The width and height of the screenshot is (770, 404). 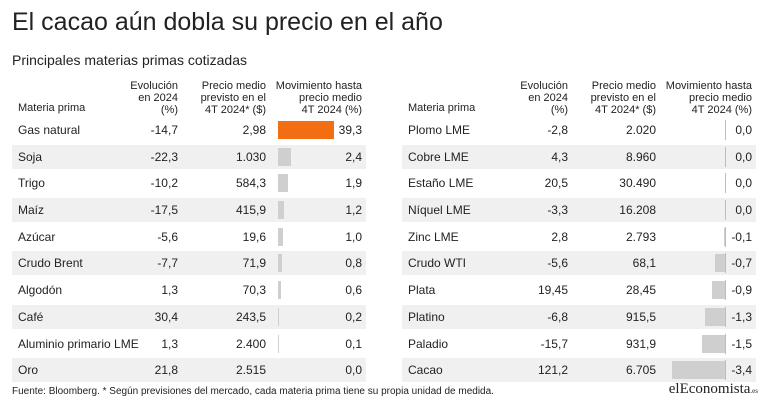 What do you see at coordinates (579, 290) in the screenshot?
I see `table-row: Plata 19,45 28,45 -0,9` at bounding box center [579, 290].